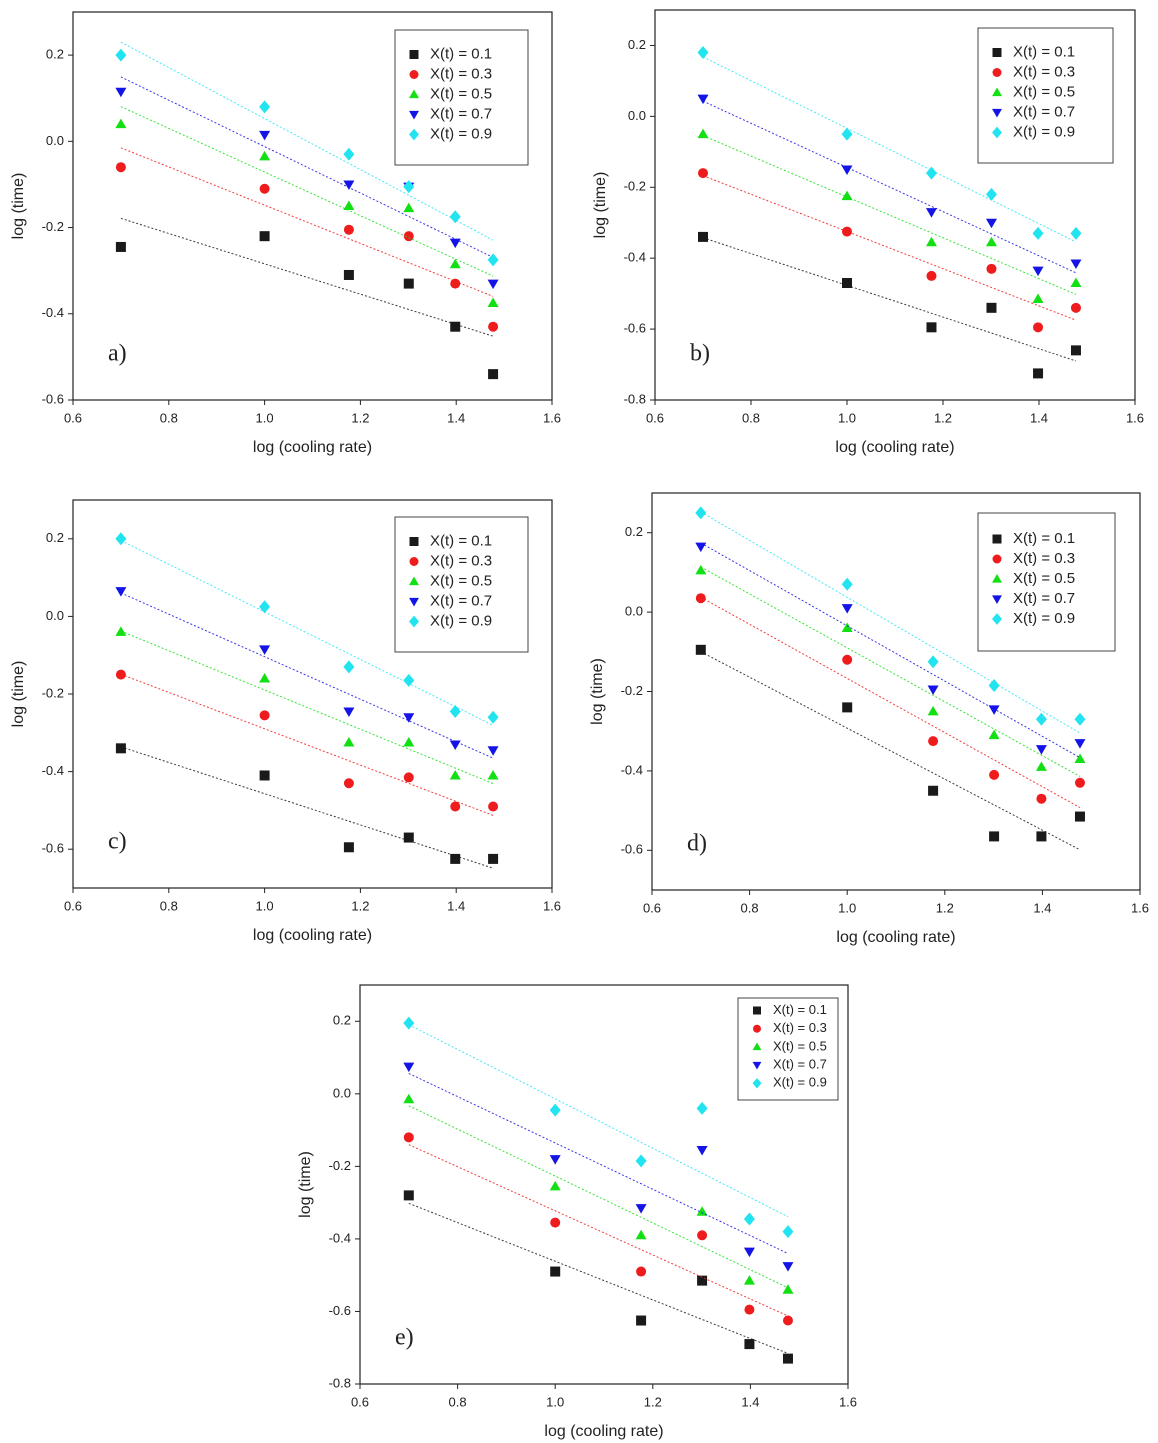  What do you see at coordinates (800, 1027) in the screenshot?
I see `legend-label: X(t) = 0.3` at bounding box center [800, 1027].